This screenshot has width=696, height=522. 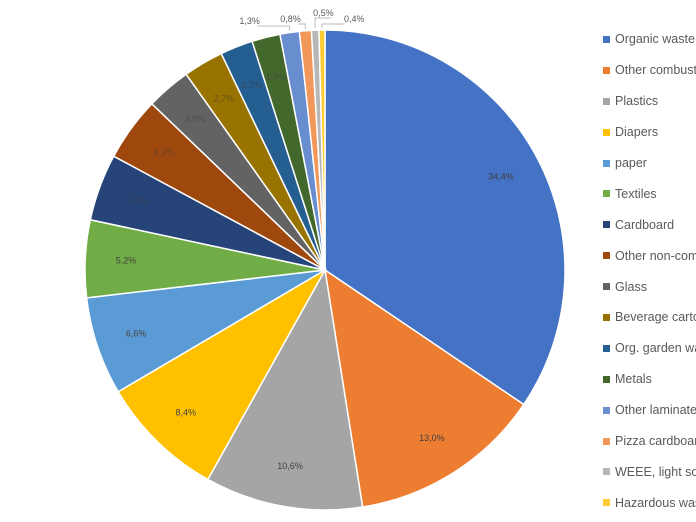 I want to click on legend-item: WEEE, light sou, so click(x=649, y=471).